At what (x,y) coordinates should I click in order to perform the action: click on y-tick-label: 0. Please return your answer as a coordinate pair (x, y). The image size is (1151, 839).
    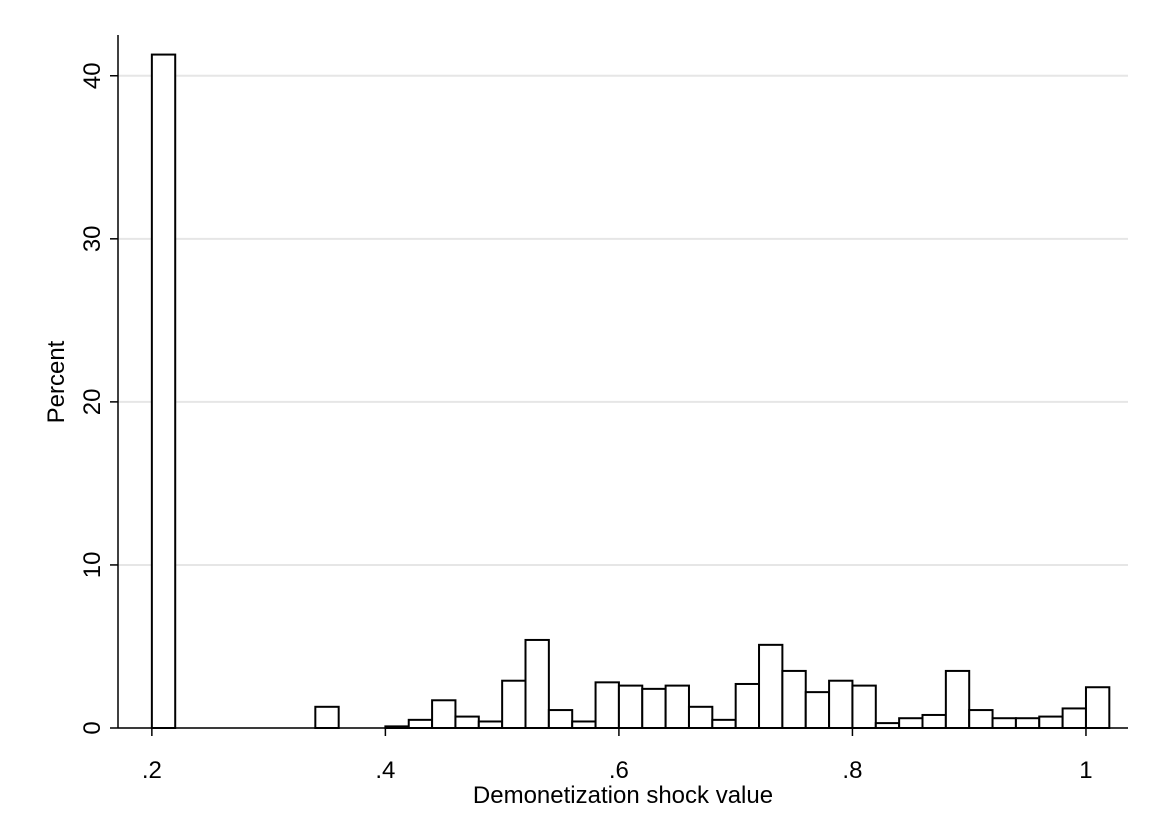
    Looking at the image, I should click on (92, 727).